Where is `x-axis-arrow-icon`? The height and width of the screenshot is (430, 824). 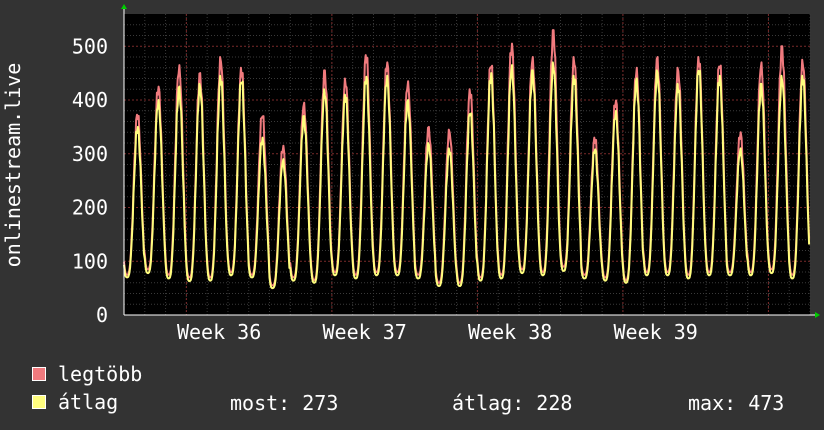
x-axis-arrow-icon is located at coordinates (817, 315).